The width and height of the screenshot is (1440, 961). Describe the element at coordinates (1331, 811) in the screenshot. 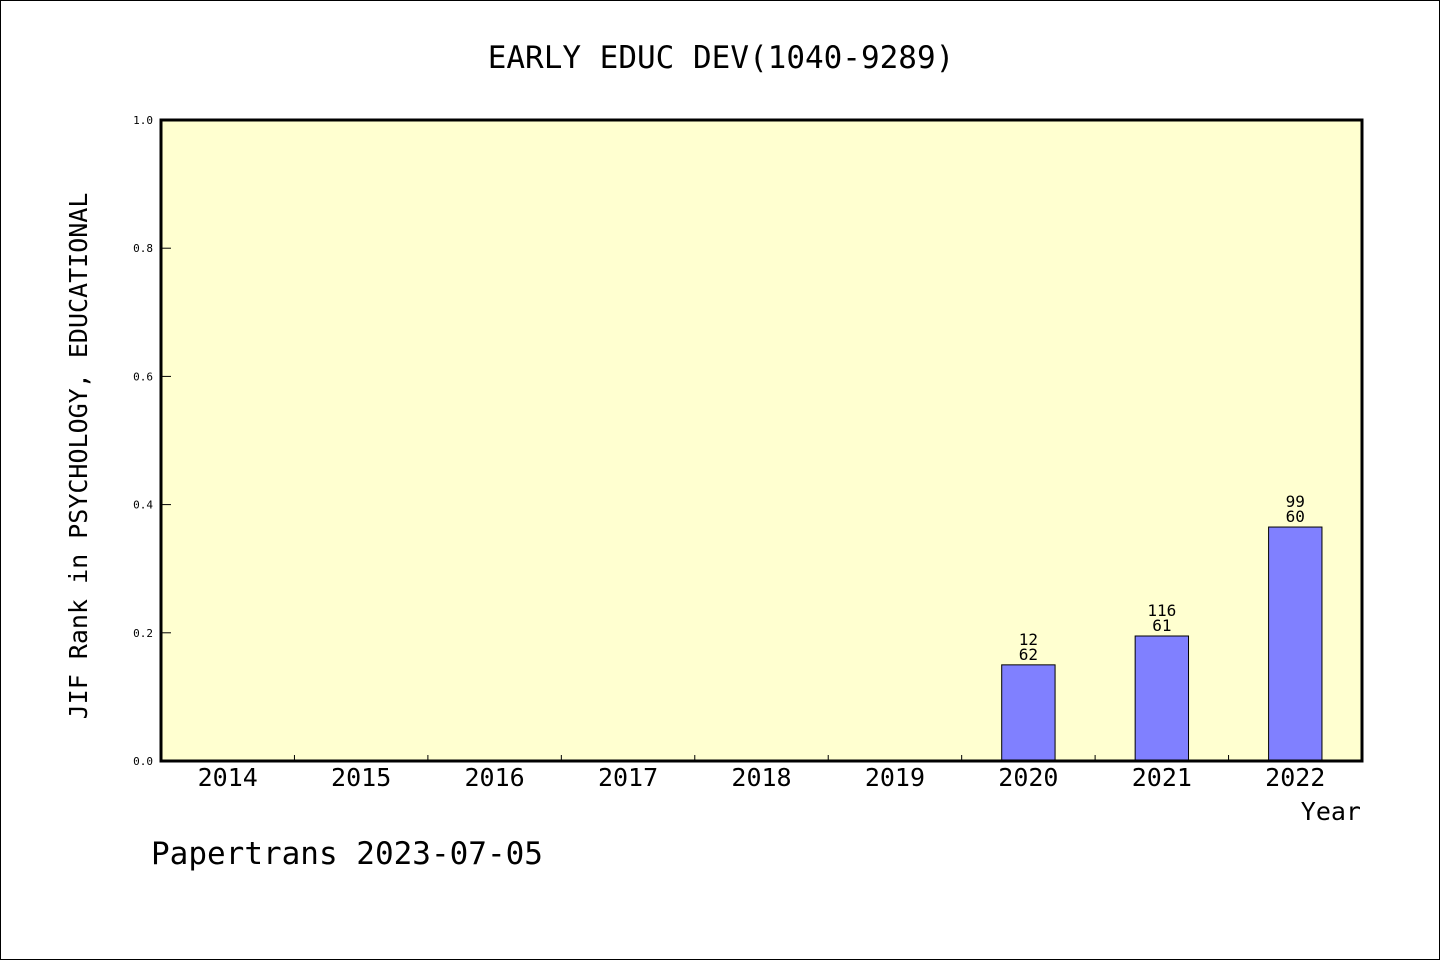

I see `x-axis-label: Year` at that location.